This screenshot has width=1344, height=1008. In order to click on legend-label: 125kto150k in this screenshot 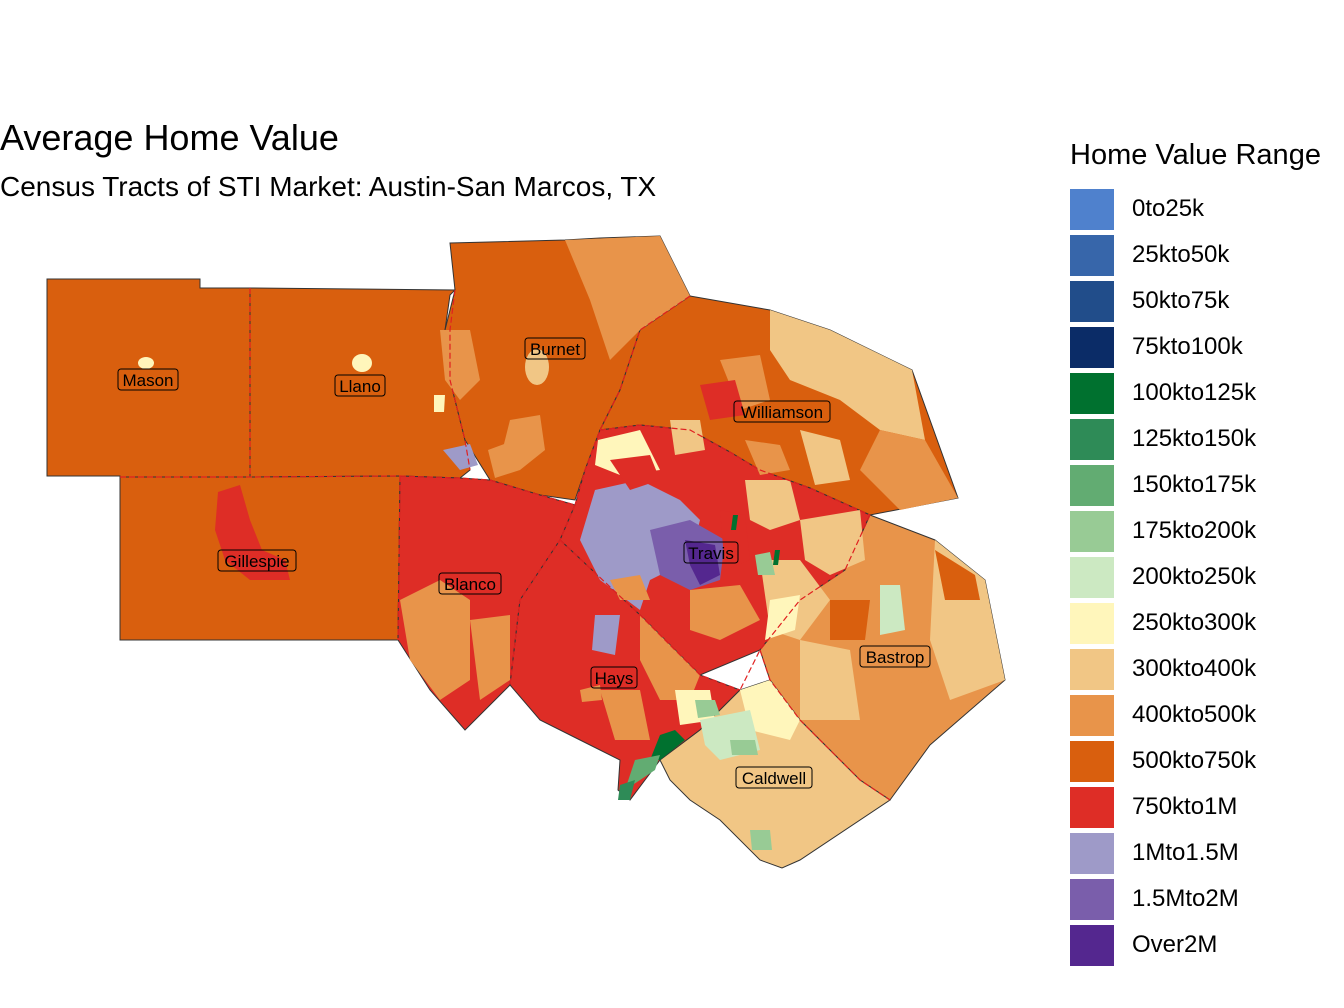, I will do `click(1194, 438)`.